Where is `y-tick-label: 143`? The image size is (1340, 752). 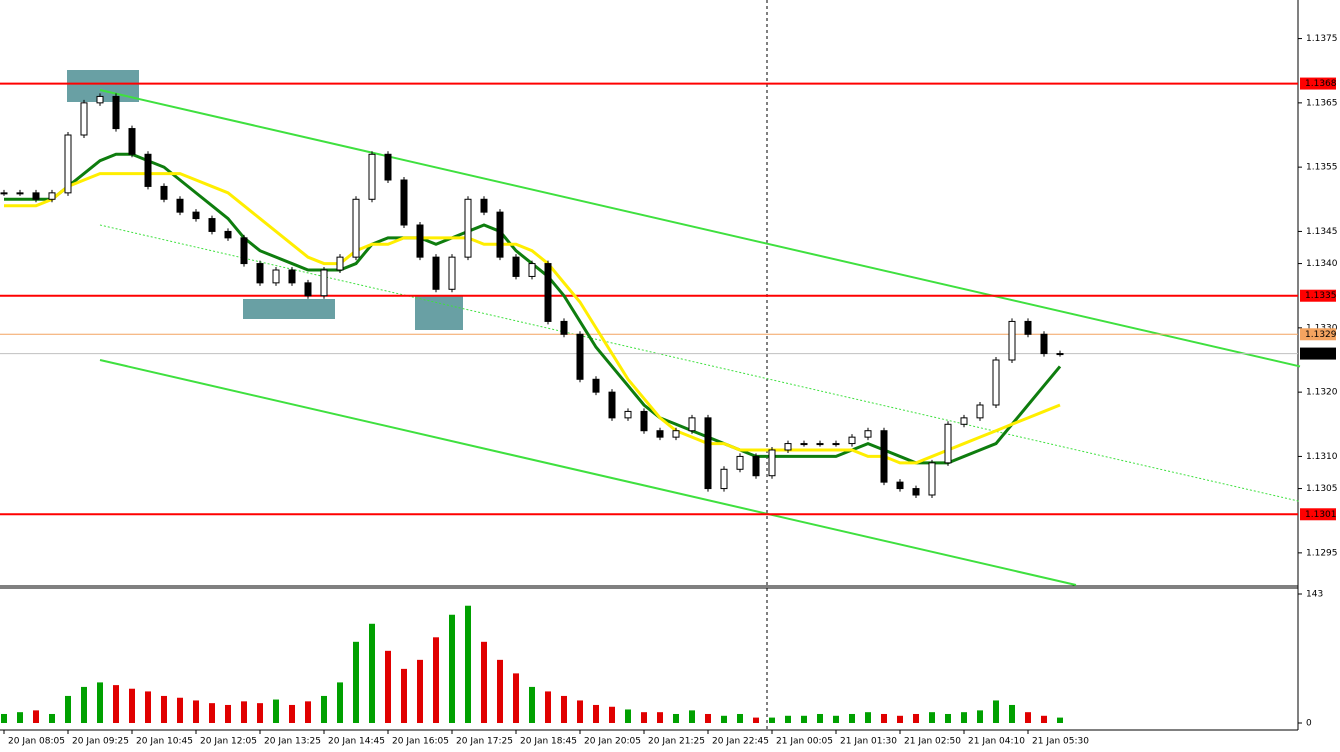 y-tick-label: 143 is located at coordinates (1314, 595).